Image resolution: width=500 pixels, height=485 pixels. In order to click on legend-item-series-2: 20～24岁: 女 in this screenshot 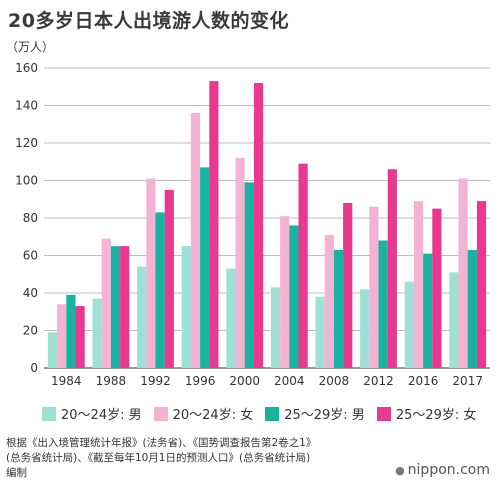, I will do `click(203, 413)`.